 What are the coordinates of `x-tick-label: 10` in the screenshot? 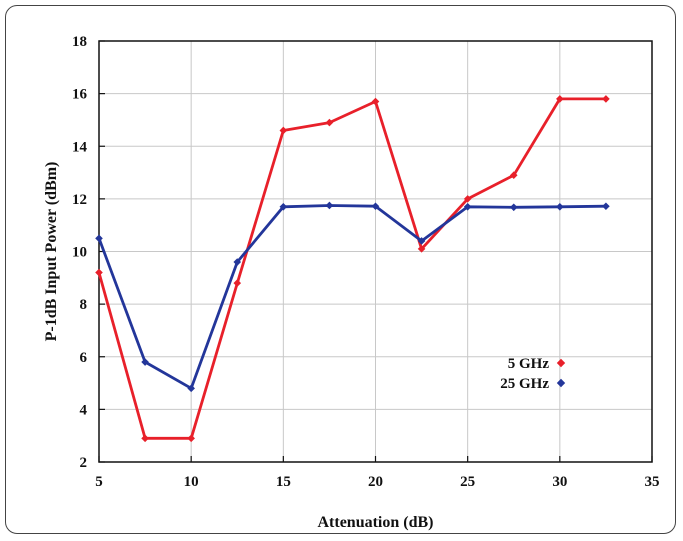 It's located at (191, 482).